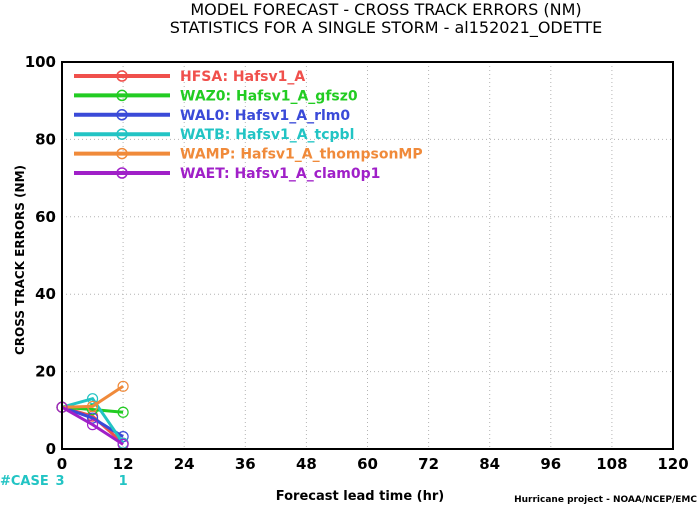 The width and height of the screenshot is (700, 506). I want to click on x-tick-label: 96, so click(550, 464).